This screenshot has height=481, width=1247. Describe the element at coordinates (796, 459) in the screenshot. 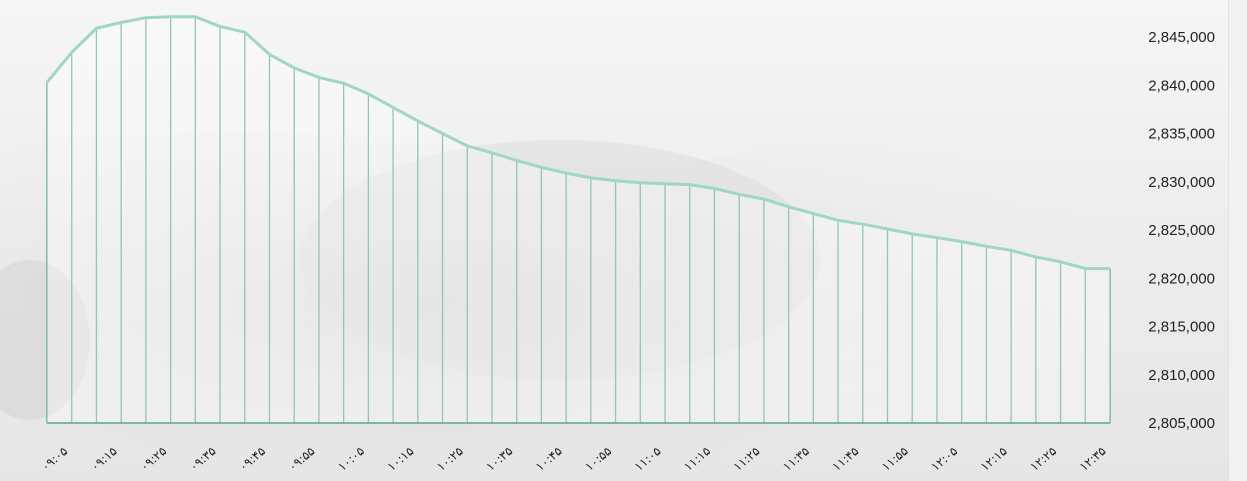

I see `x-tick-label: ۱۱:۳۵` at that location.